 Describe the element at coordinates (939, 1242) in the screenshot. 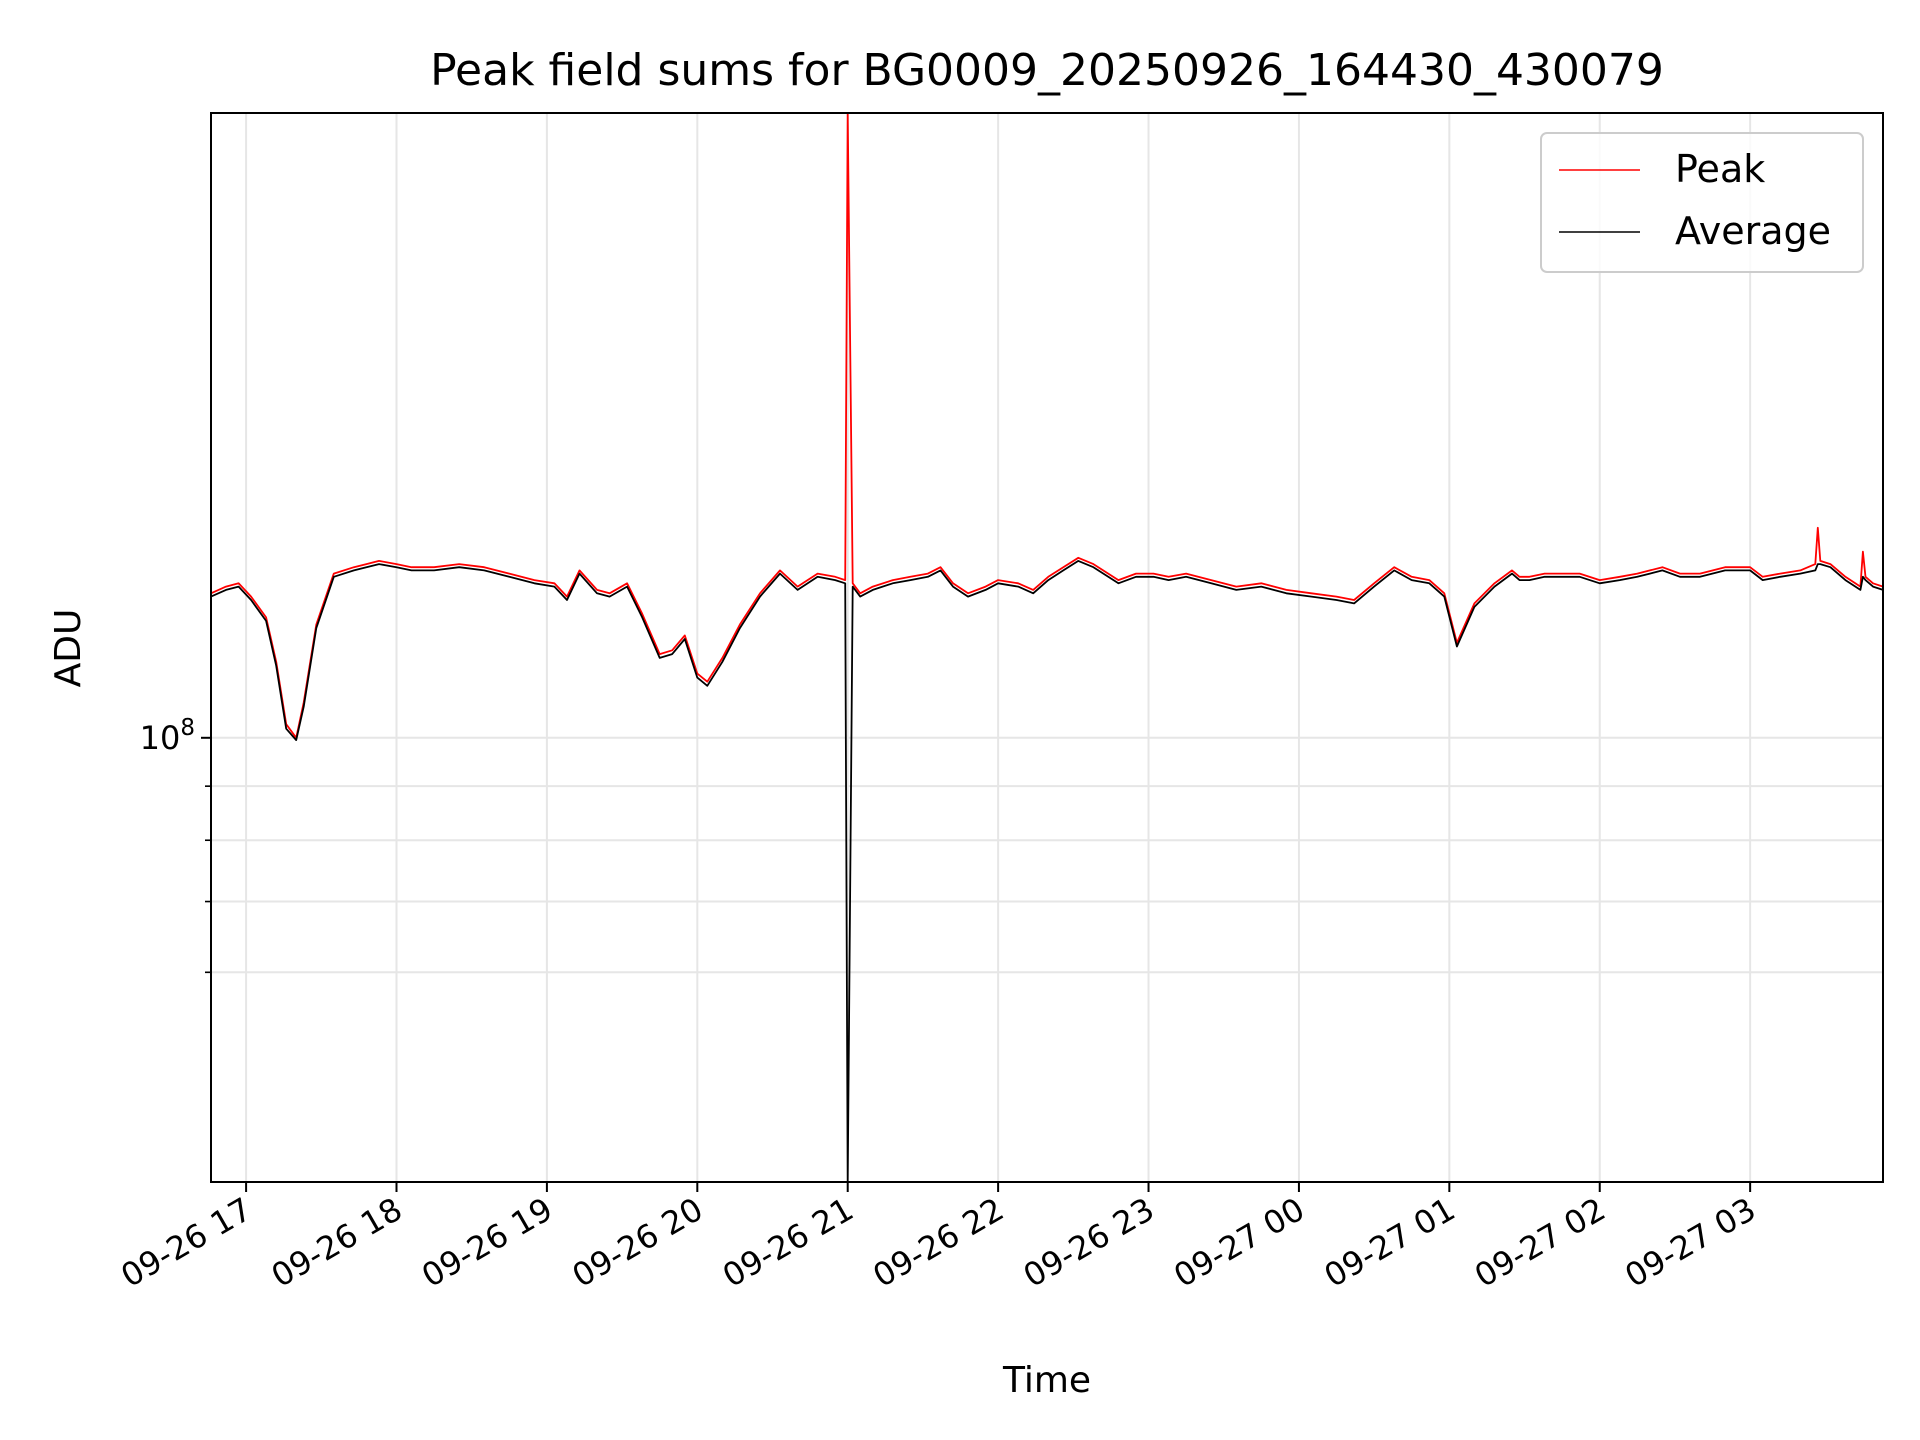

I see `x-tick-label-5: 09-26 22` at that location.